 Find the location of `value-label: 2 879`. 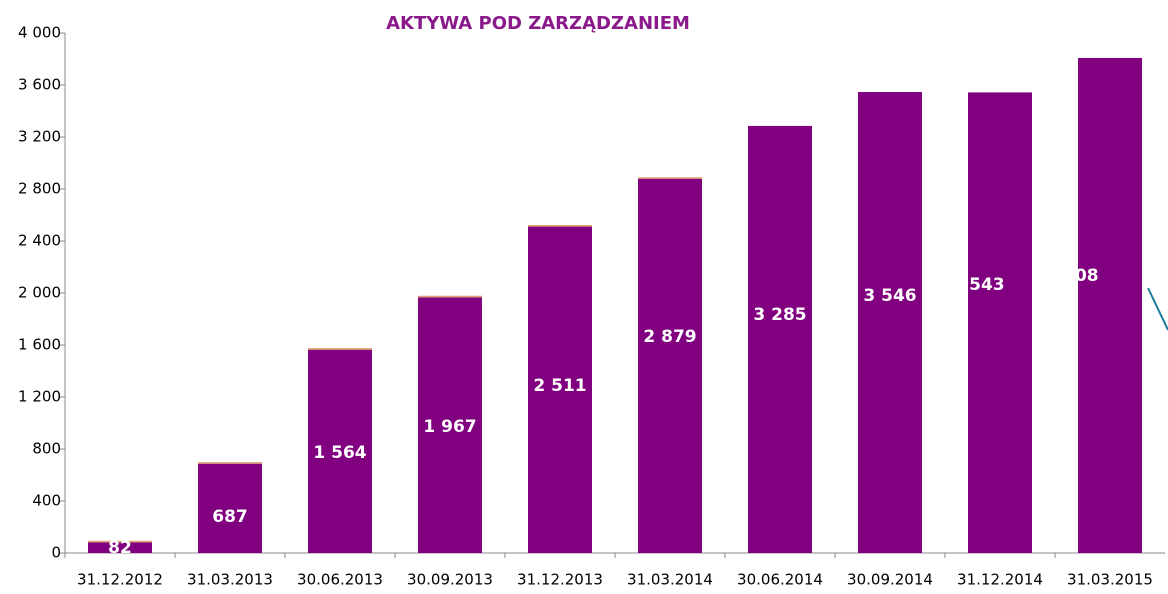

value-label: 2 879 is located at coordinates (669, 337).